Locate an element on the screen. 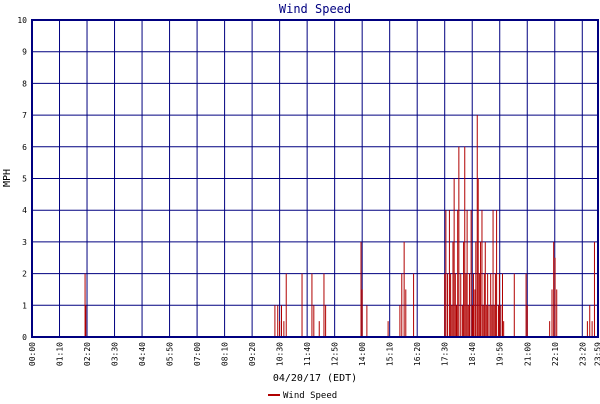  x-tick-label: 18:40 is located at coordinates (472, 354).